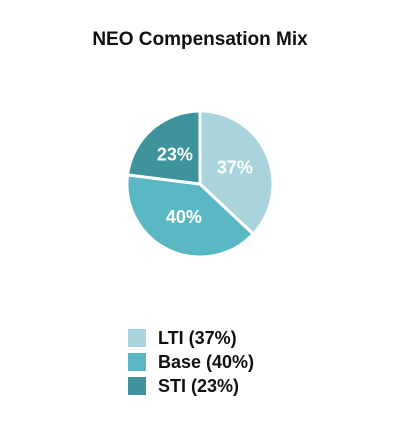  What do you see at coordinates (235, 168) in the screenshot?
I see `data-label: 37%` at bounding box center [235, 168].